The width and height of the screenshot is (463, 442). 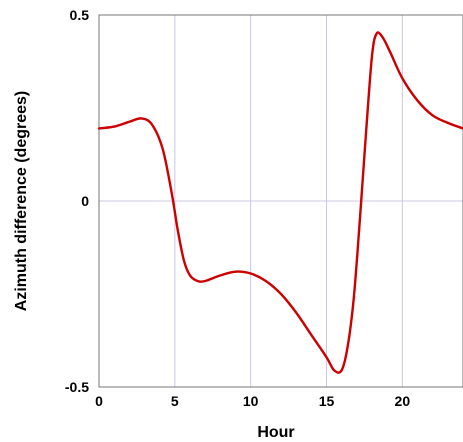 I want to click on x-tick-label: 0, so click(x=99, y=401).